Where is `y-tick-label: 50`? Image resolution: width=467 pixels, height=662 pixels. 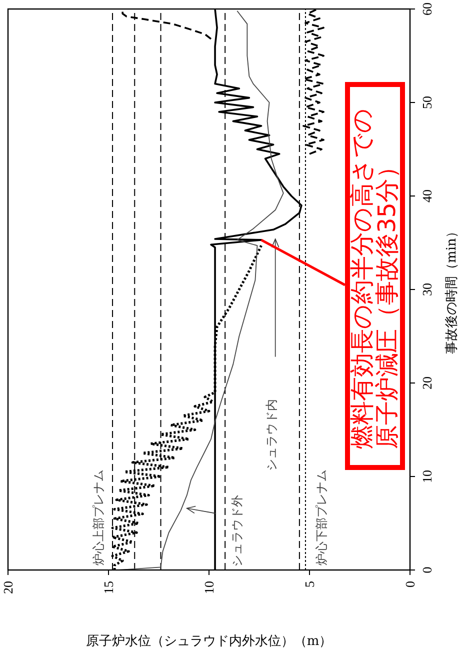 y-tick-label: 50 is located at coordinates (427, 102).